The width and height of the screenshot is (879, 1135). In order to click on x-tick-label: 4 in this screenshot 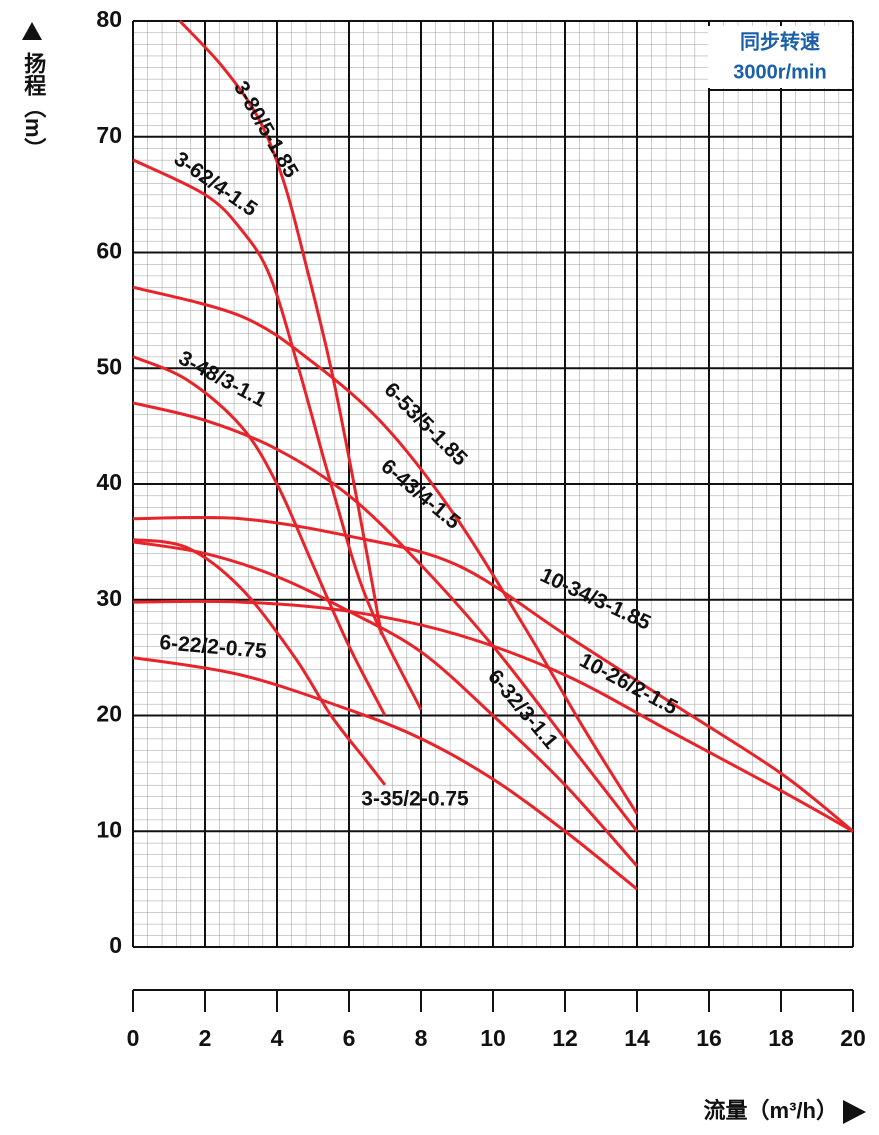, I will do `click(277, 1038)`.